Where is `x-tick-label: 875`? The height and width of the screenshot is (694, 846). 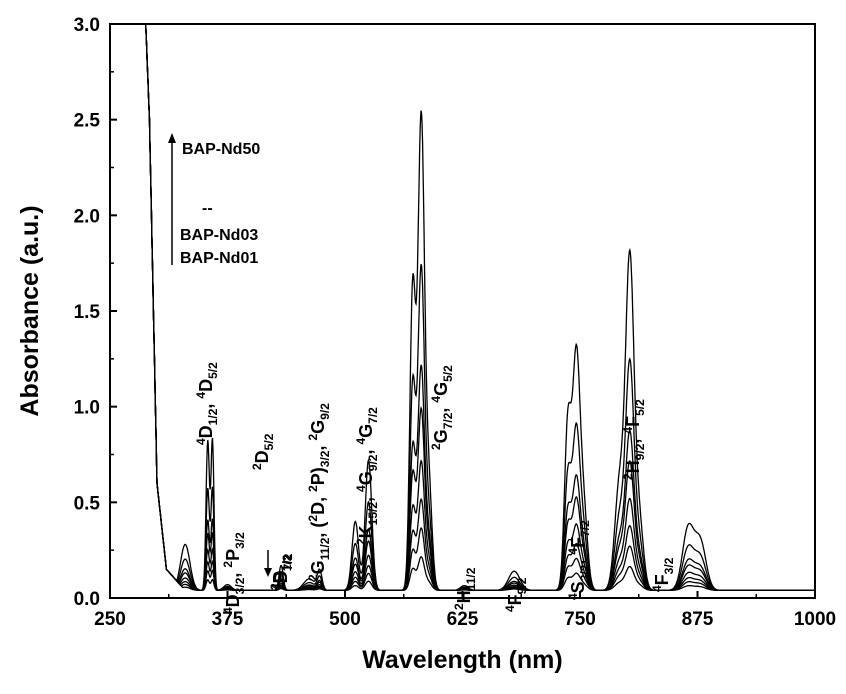
x-tick-label: 875 is located at coordinates (698, 619).